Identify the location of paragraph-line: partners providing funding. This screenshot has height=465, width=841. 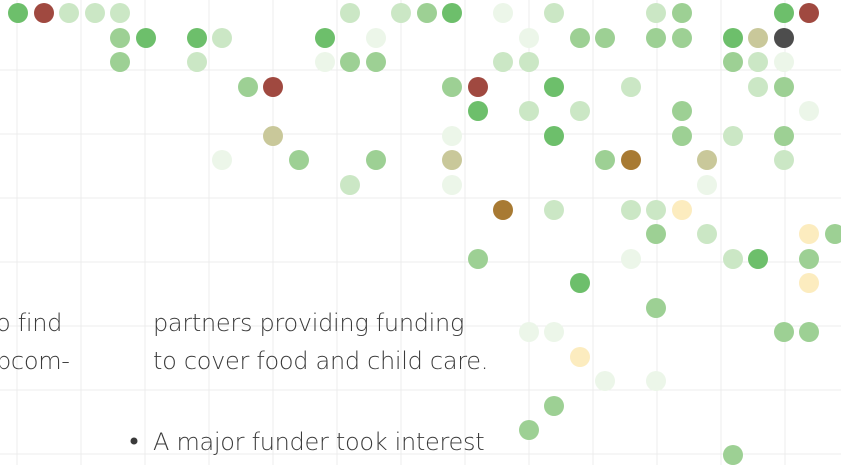
(308, 323).